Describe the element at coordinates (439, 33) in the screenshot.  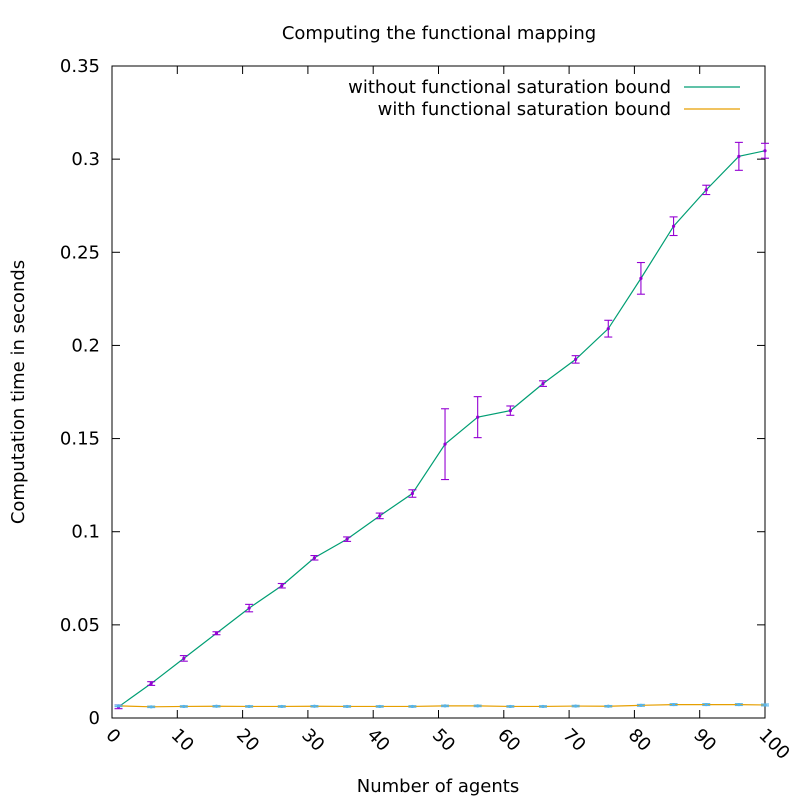
I see `chart-title: Computing the functional mapping` at that location.